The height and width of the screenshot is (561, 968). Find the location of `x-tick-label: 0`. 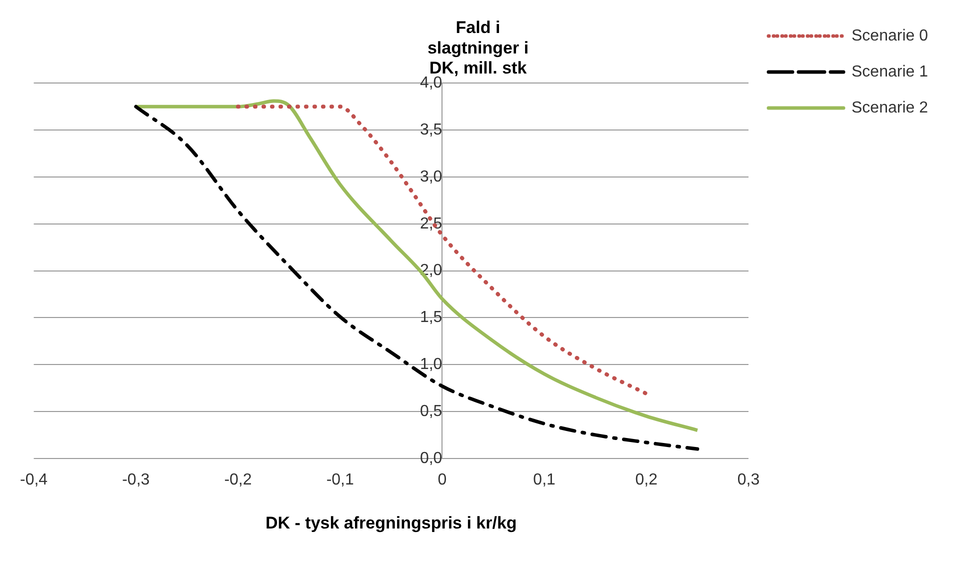

x-tick-label: 0 is located at coordinates (442, 479).